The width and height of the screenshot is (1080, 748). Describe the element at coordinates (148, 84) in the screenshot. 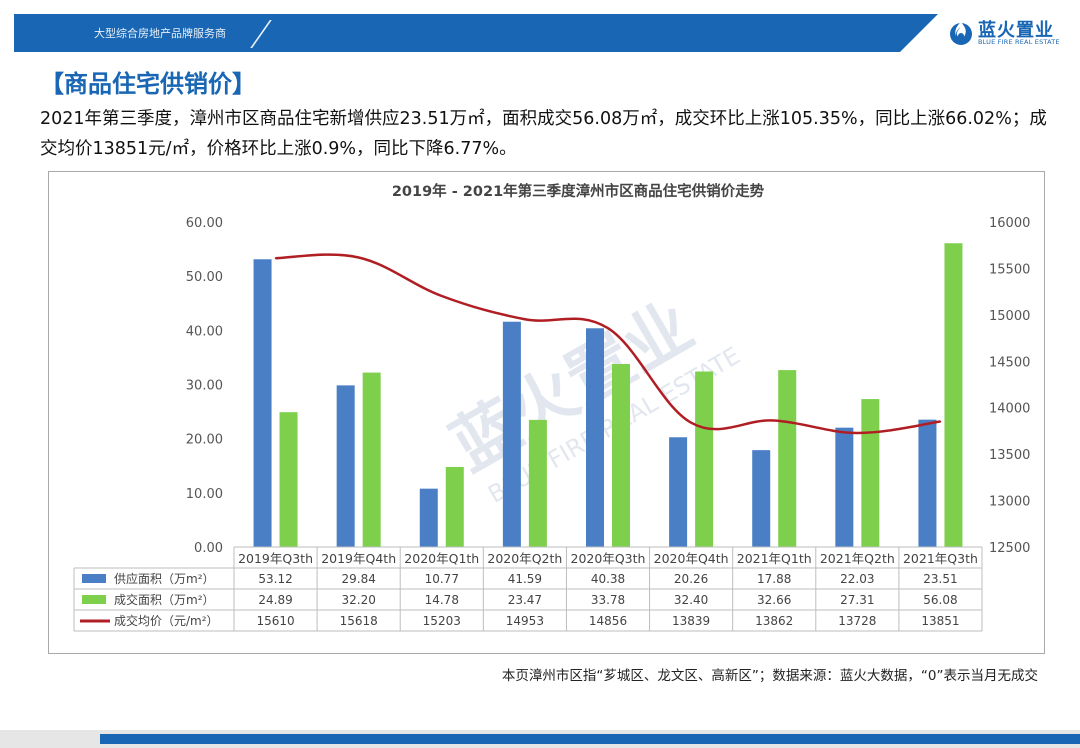

I see `section-title: 【商品住宅供销价】` at that location.